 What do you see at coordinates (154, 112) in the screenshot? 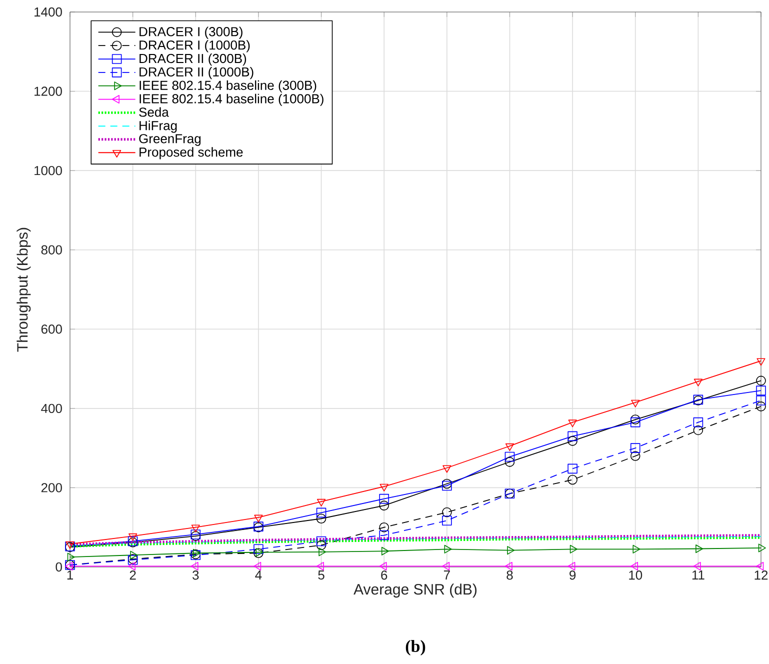
I see `legend-label: Seda` at bounding box center [154, 112].